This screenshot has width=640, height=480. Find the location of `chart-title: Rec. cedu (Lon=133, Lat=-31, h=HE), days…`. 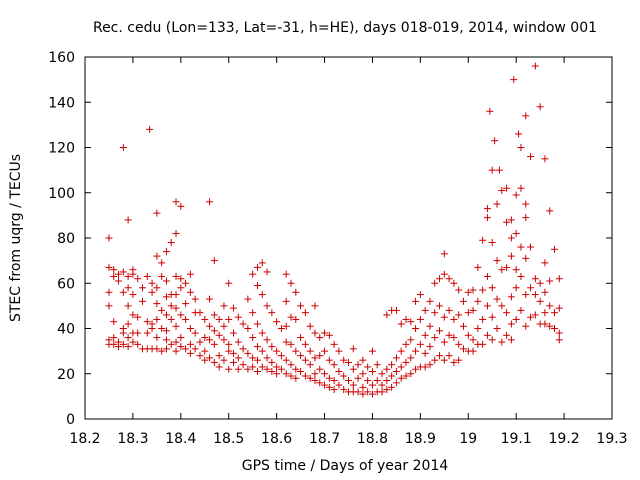

chart-title: Rec. cedu (Lon=133, Lat=-31, h=HE), days… is located at coordinates (345, 28).